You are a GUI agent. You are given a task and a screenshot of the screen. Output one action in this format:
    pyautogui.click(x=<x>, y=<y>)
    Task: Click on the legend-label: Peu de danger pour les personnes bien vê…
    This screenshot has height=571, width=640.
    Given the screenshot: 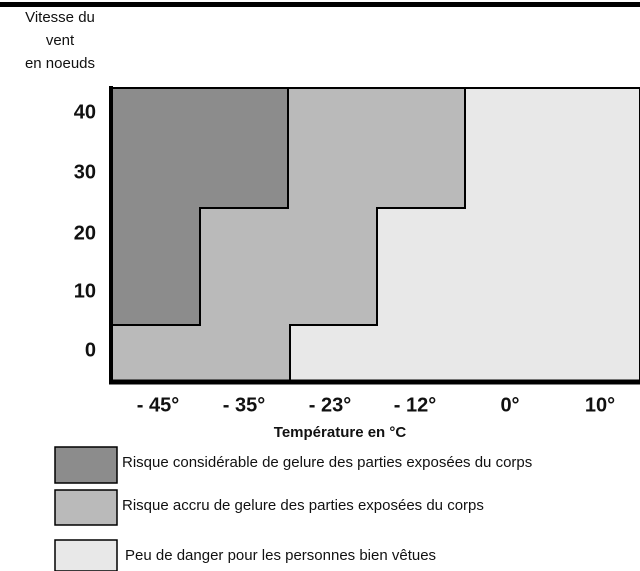 What is the action you would take?
    pyautogui.click(x=280, y=555)
    